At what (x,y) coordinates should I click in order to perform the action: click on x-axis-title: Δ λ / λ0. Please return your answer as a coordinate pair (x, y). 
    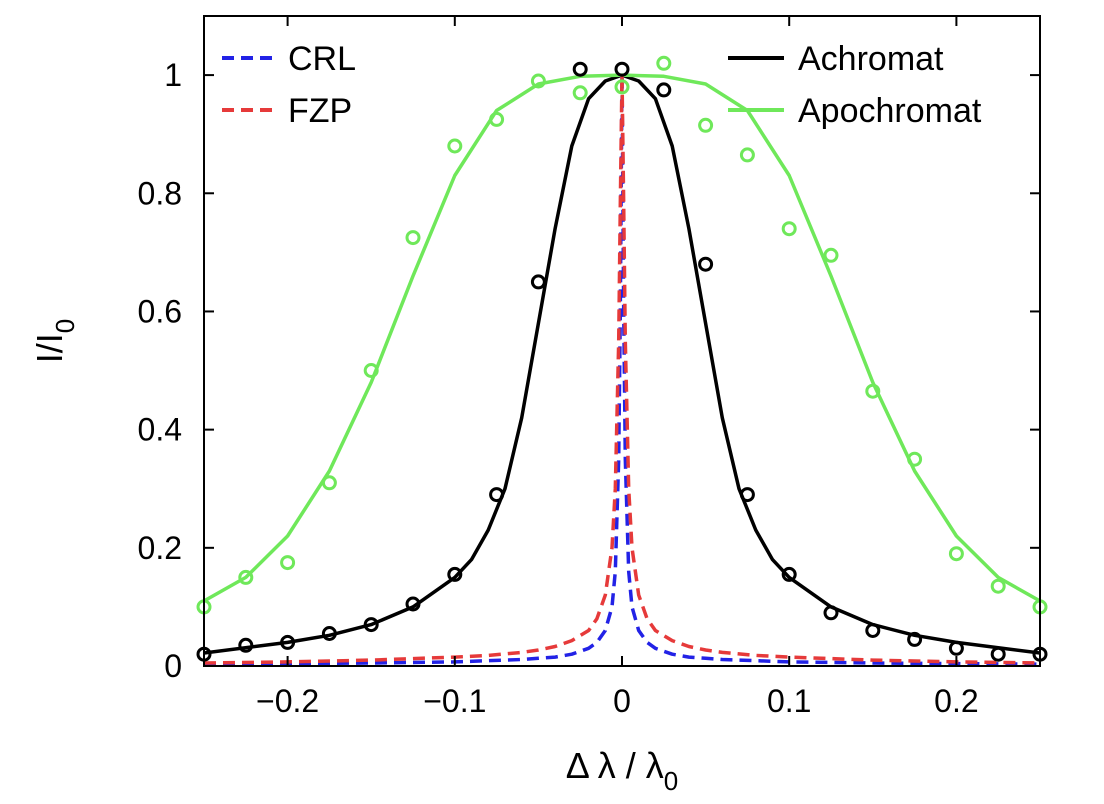
    Looking at the image, I should click on (622, 770).